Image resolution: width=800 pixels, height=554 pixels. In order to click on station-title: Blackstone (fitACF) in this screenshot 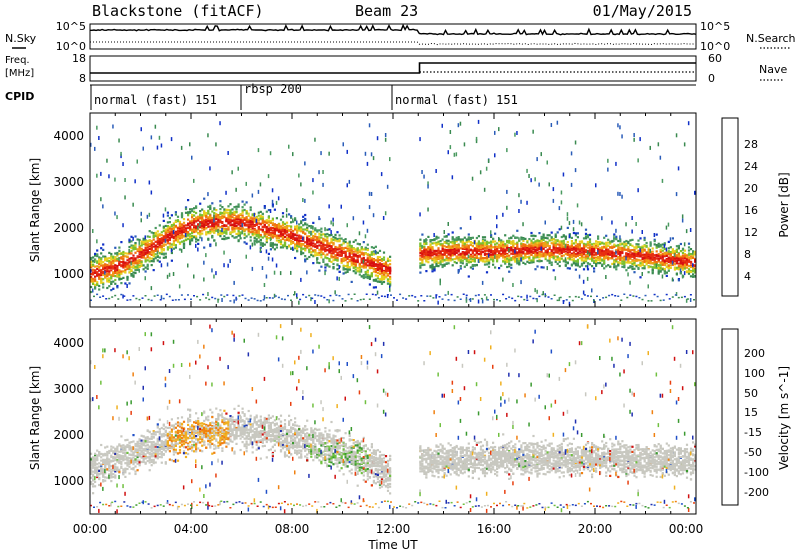, I will do `click(178, 11)`.